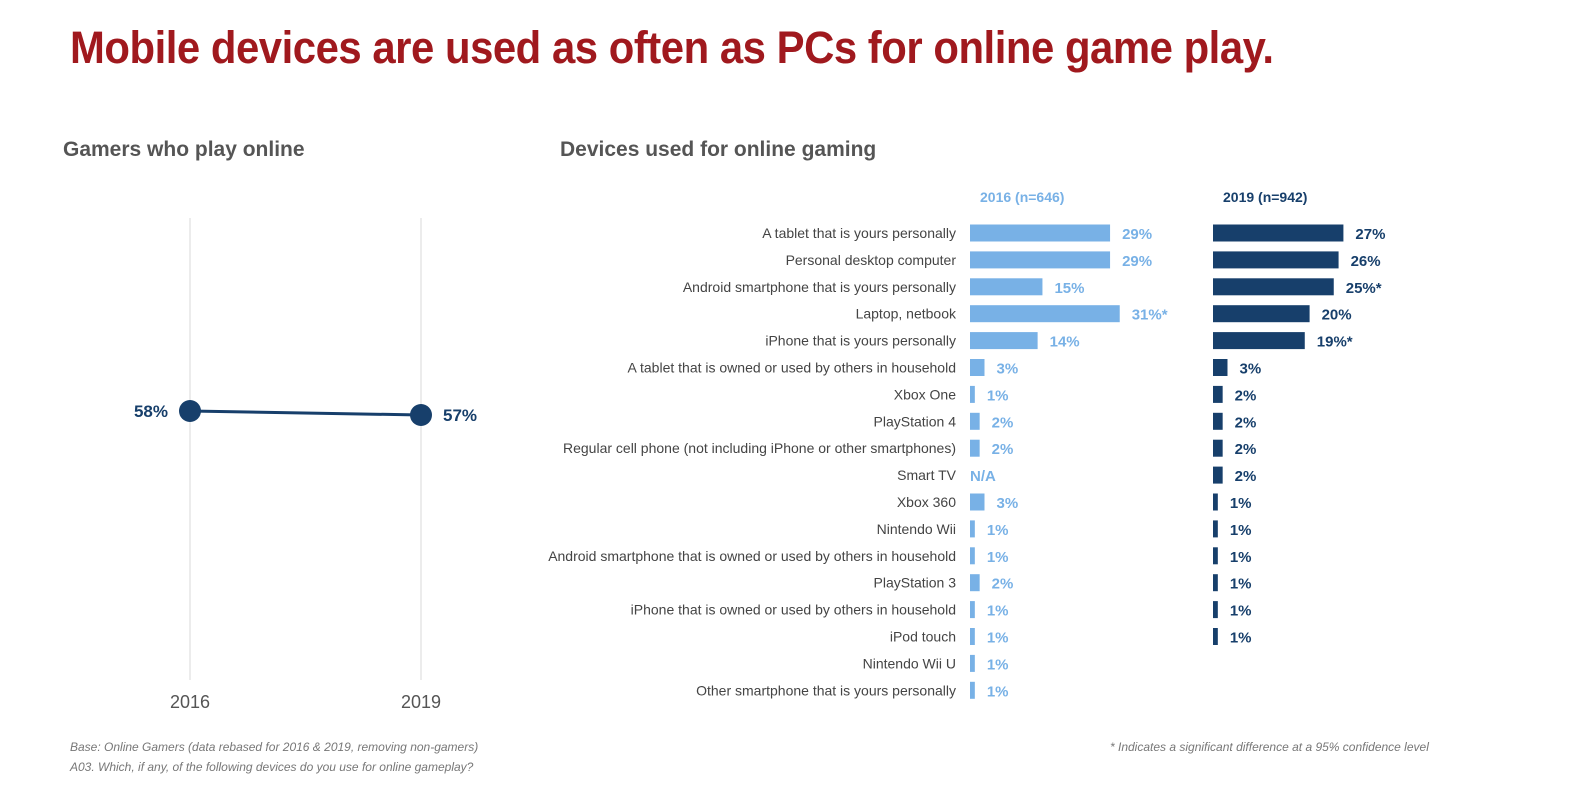 This screenshot has width=1594, height=802. Describe the element at coordinates (151, 411) in the screenshot. I see `data-label: 58%` at that location.